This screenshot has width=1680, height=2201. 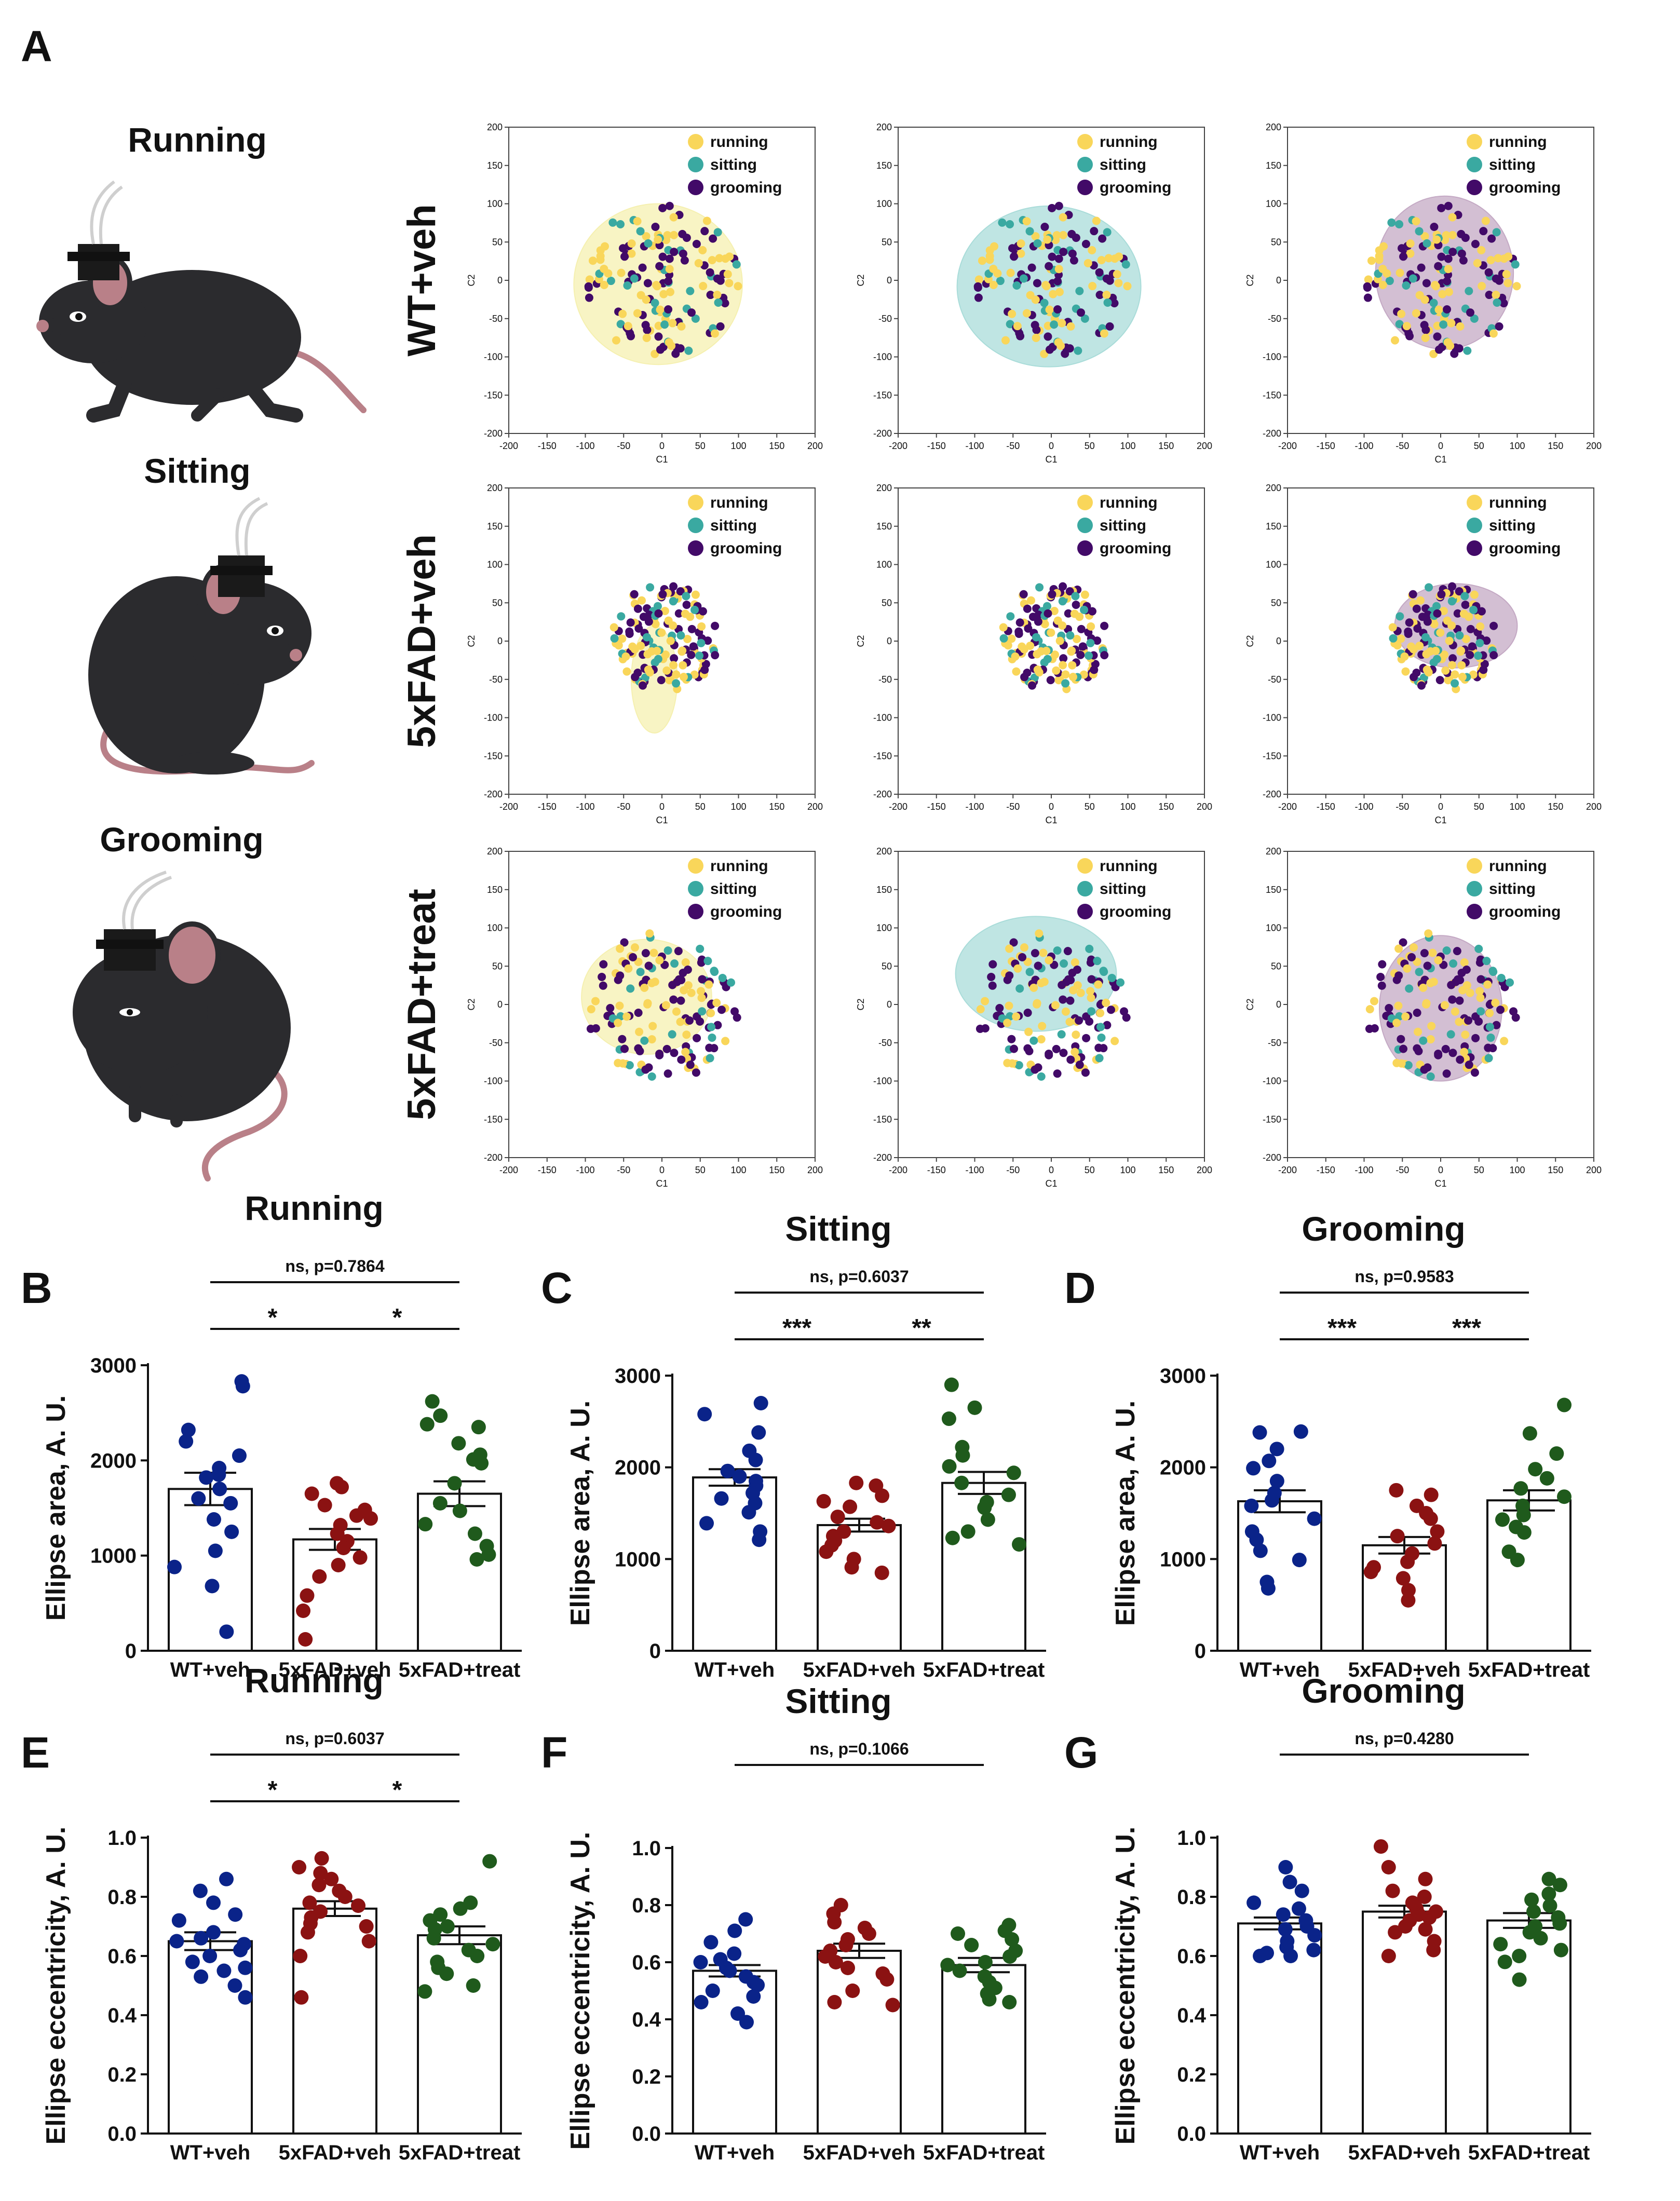 What do you see at coordinates (838, 1701) in the screenshot?
I see `chart-title: Sitting` at bounding box center [838, 1701].